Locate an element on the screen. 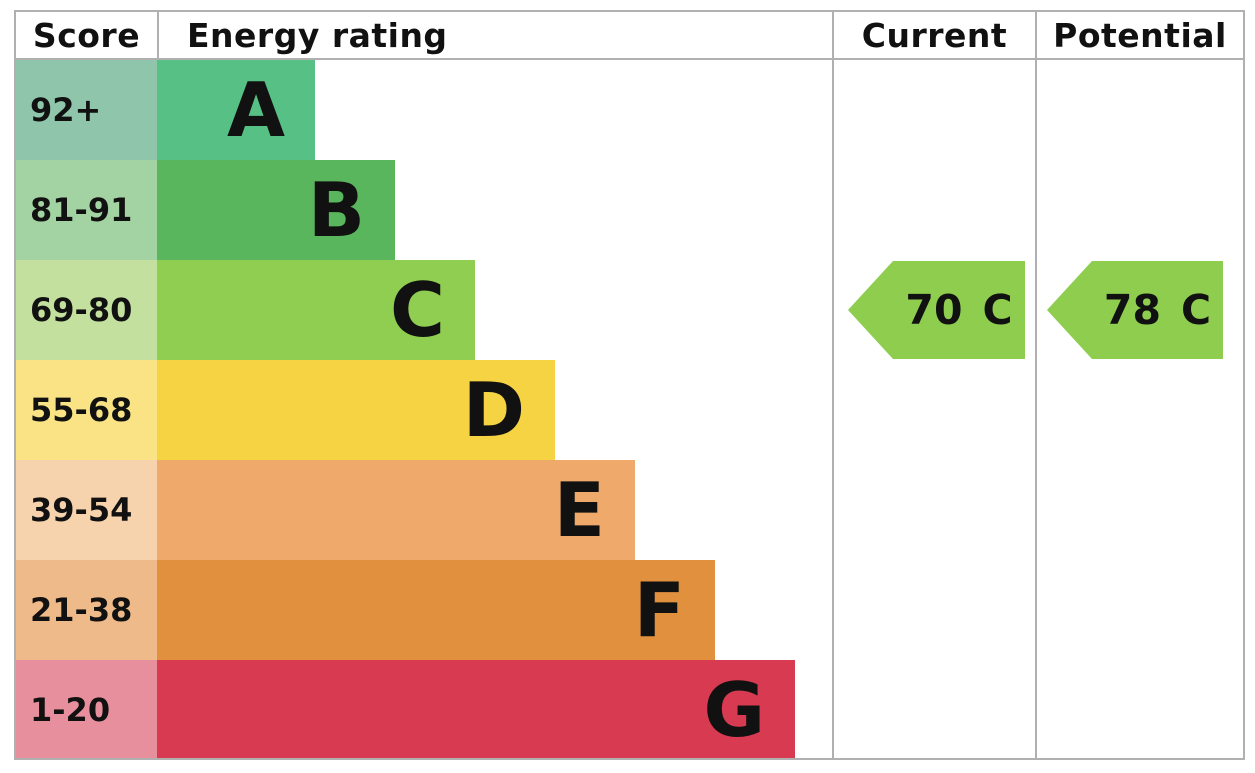  table-left-border is located at coordinates (15, 385).